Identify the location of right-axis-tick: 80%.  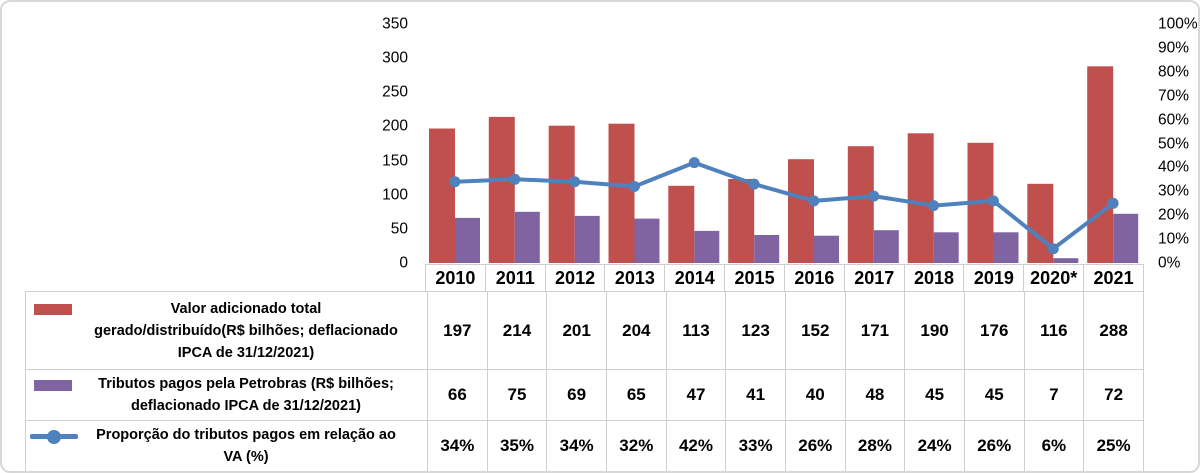
(1174, 72).